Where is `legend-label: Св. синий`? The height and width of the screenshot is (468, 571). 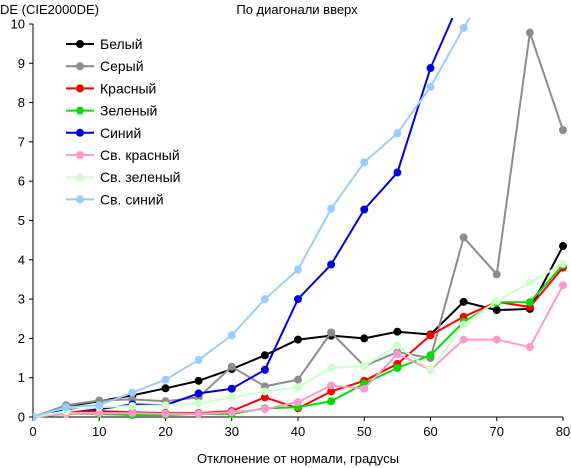 legend-label: Св. синий is located at coordinates (132, 199).